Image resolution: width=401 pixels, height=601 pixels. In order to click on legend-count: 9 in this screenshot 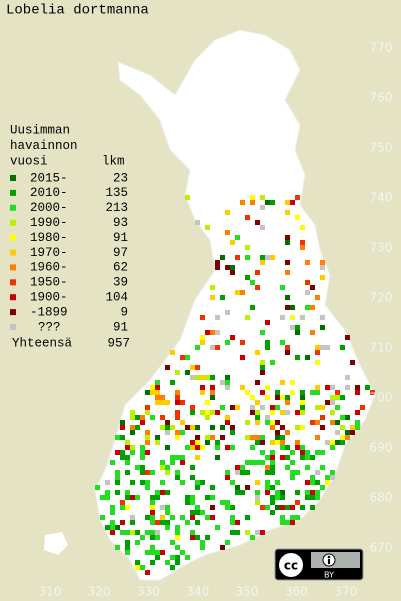, I will do `click(124, 312)`.